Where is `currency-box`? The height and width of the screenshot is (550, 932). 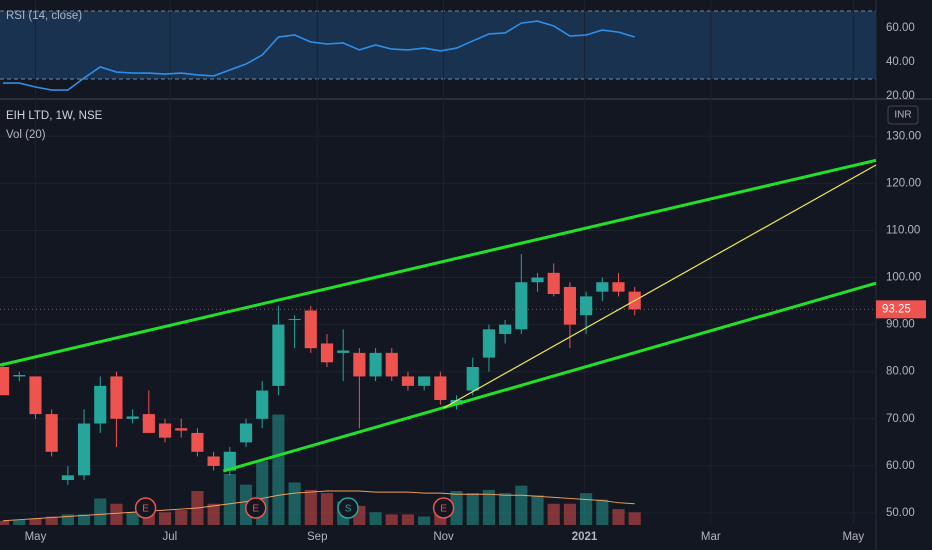
currency-box is located at coordinates (903, 115).